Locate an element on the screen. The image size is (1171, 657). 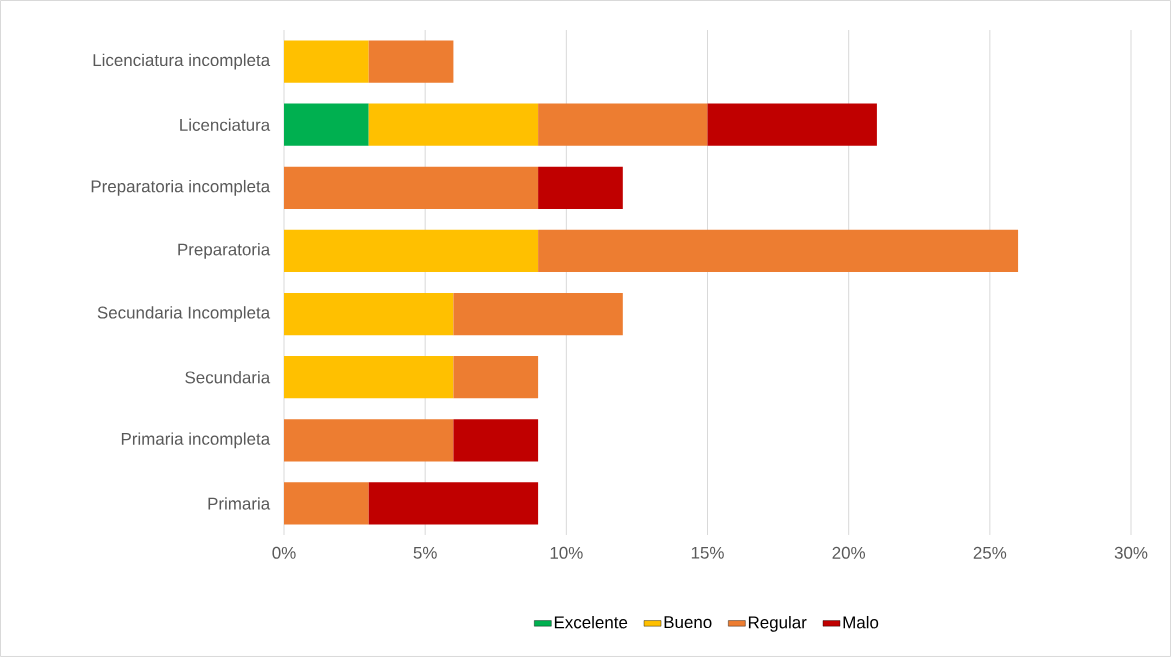
y-tick-label: Preparatoria is located at coordinates (224, 251).